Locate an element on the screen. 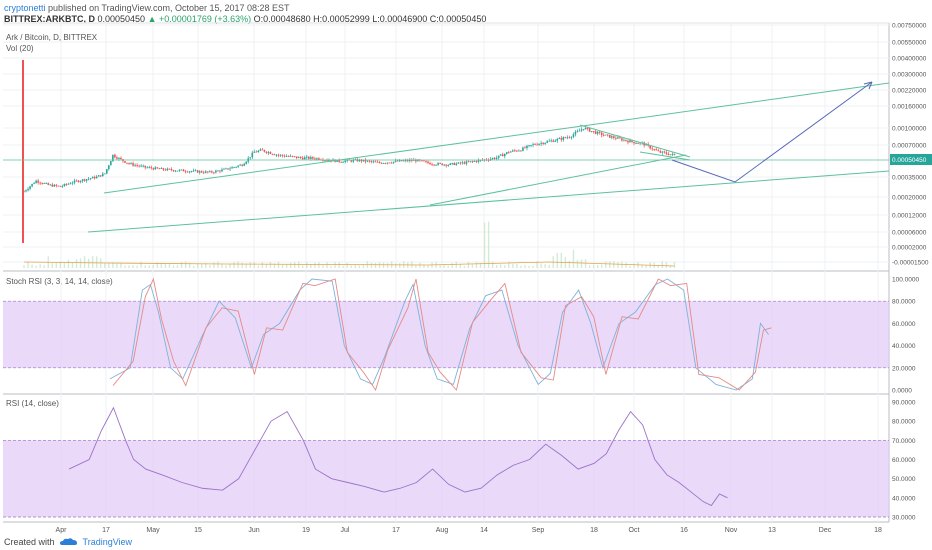 Image resolution: width=932 pixels, height=550 pixels. price-change: +0.00001769 (+3.63%) is located at coordinates (205, 19).